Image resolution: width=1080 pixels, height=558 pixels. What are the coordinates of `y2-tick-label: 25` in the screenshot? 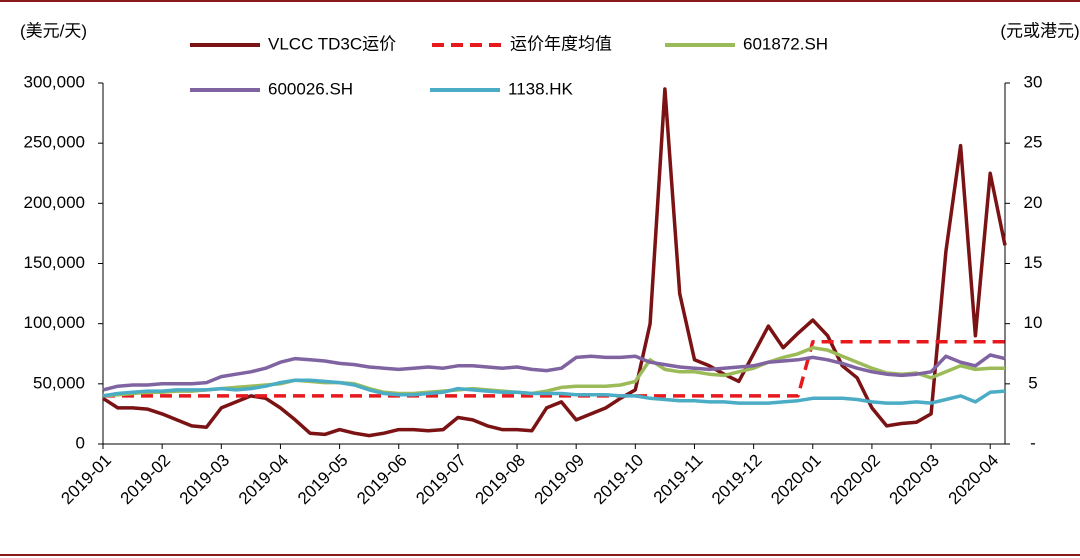 It's located at (1033, 142).